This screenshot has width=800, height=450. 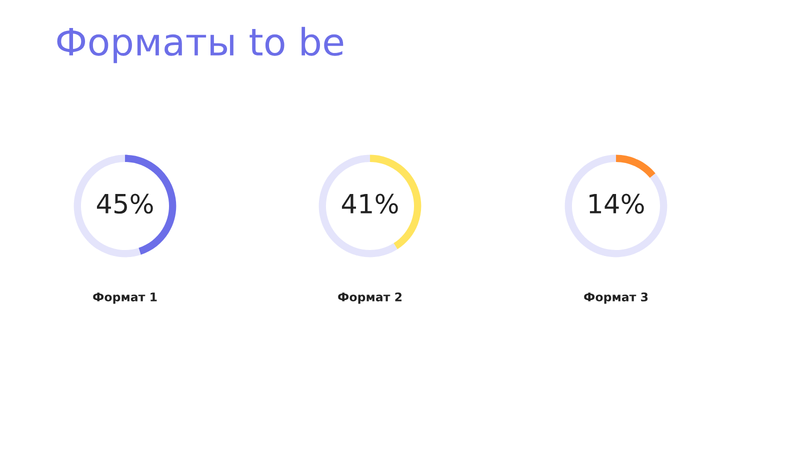 What do you see at coordinates (125, 298) in the screenshot?
I see `text: Формат 1` at bounding box center [125, 298].